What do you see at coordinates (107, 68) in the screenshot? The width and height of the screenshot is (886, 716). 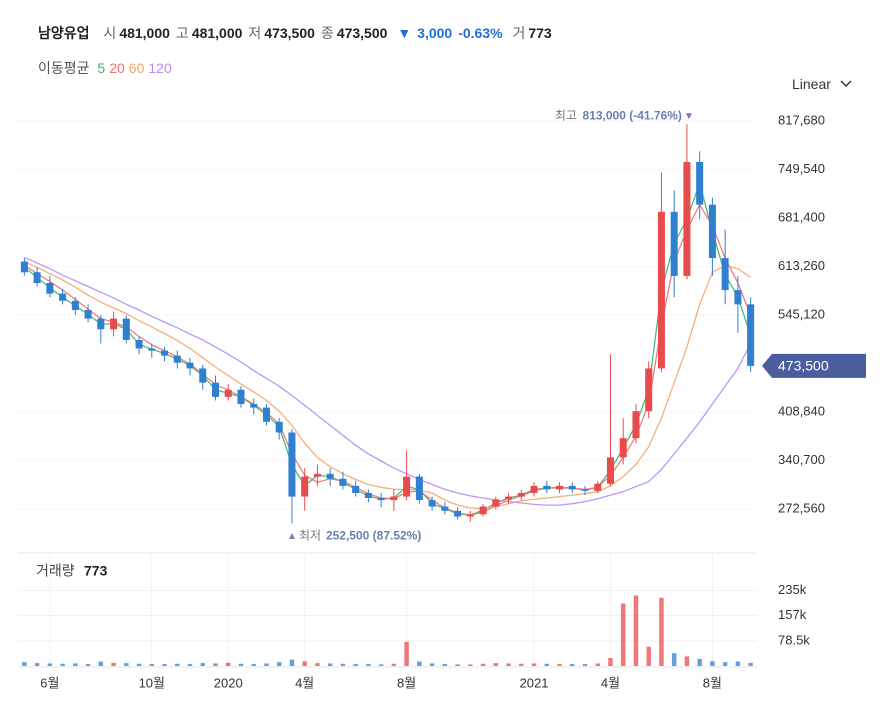 I see `ma-legend: 이동평균 5 20 60 120` at bounding box center [107, 68].